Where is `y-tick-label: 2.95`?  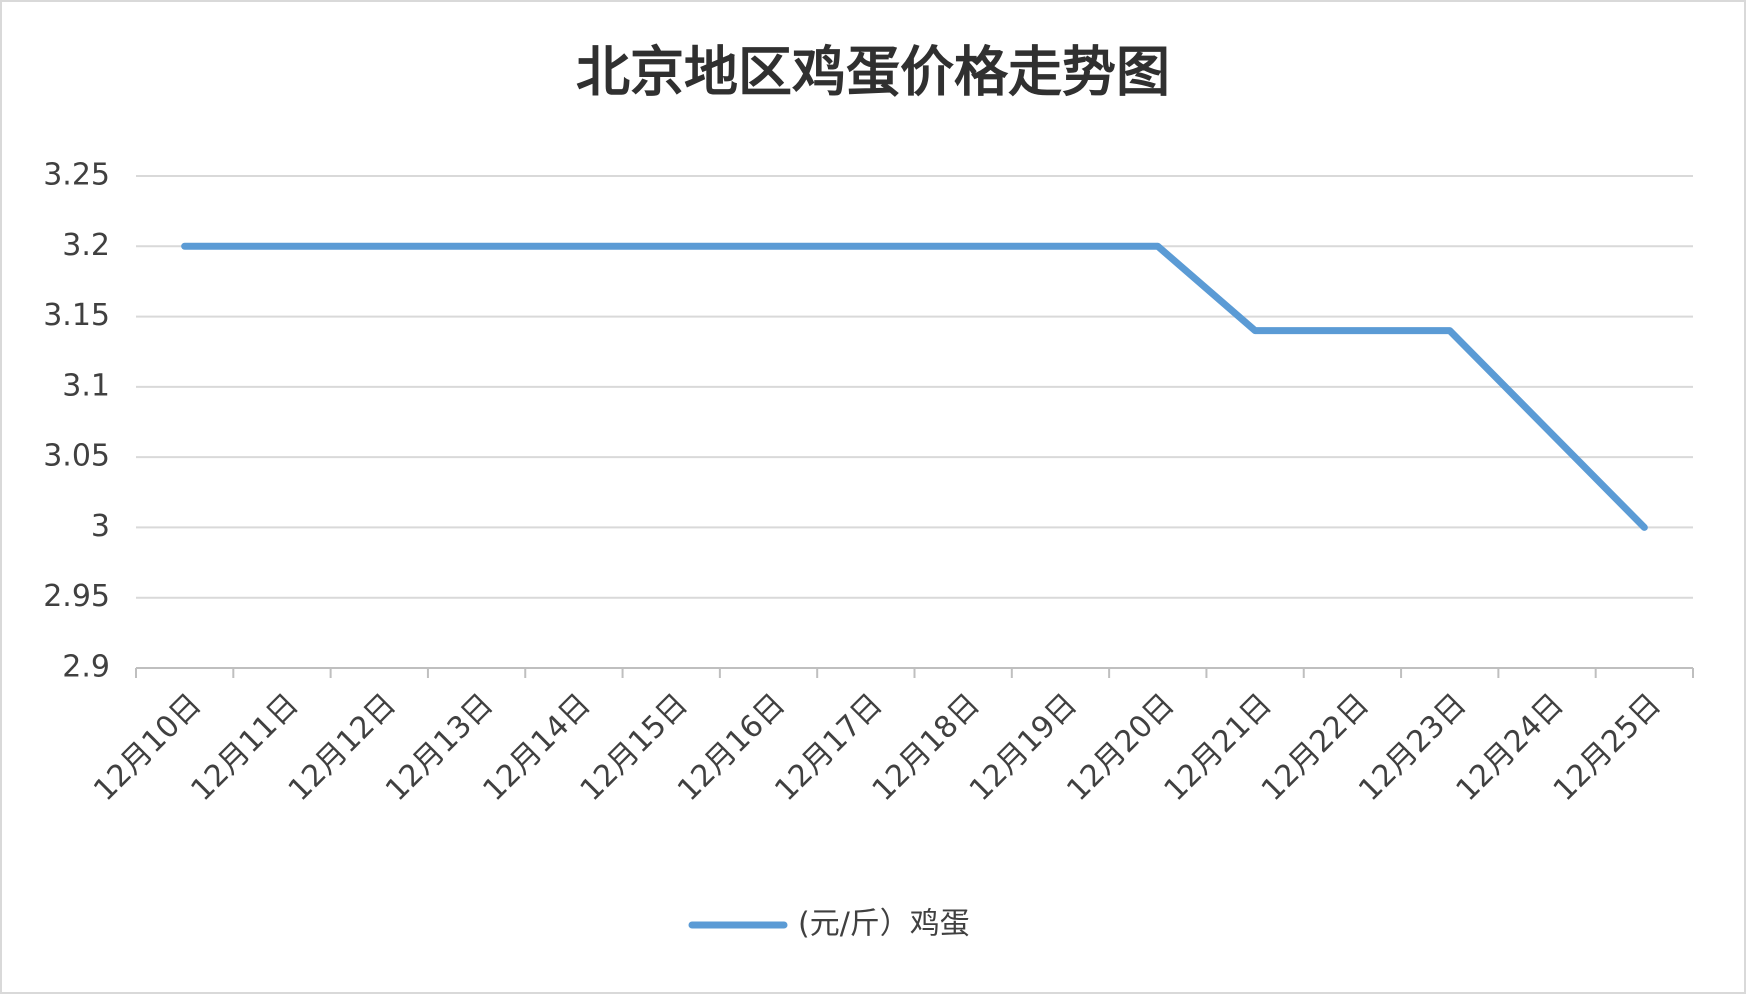
y-tick-label: 2.95 is located at coordinates (76, 596).